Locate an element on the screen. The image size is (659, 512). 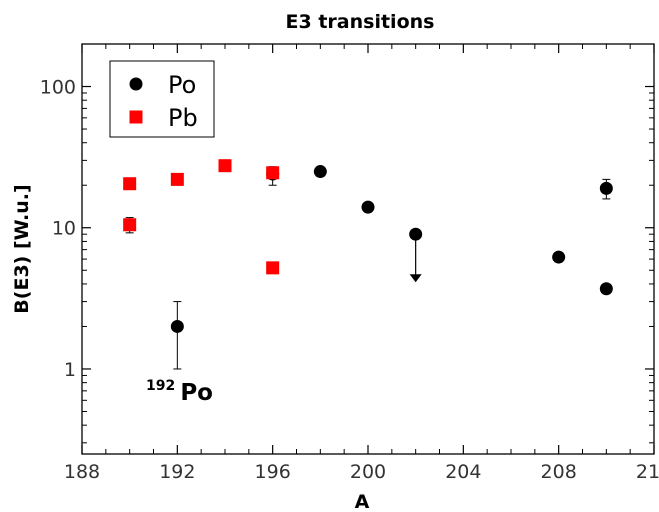
legend-marker-po is located at coordinates (136, 84).